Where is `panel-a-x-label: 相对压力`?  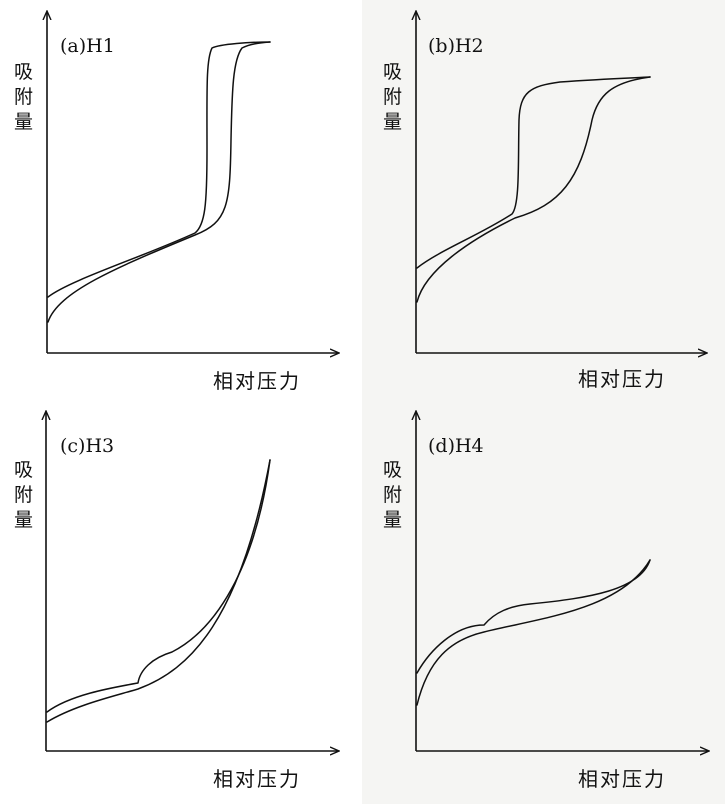 panel-a-x-label: 相对压力 is located at coordinates (257, 381).